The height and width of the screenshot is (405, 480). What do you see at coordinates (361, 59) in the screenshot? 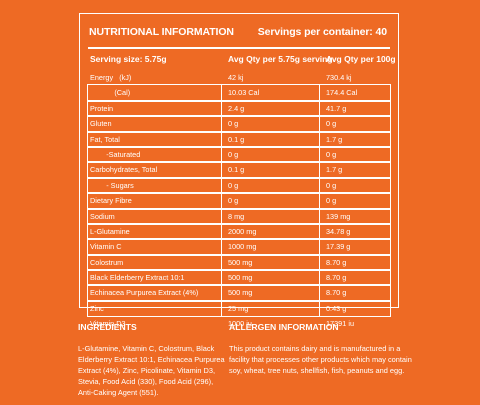
I see `column-header-per-100g: Avg Qty per 100g` at bounding box center [361, 59].